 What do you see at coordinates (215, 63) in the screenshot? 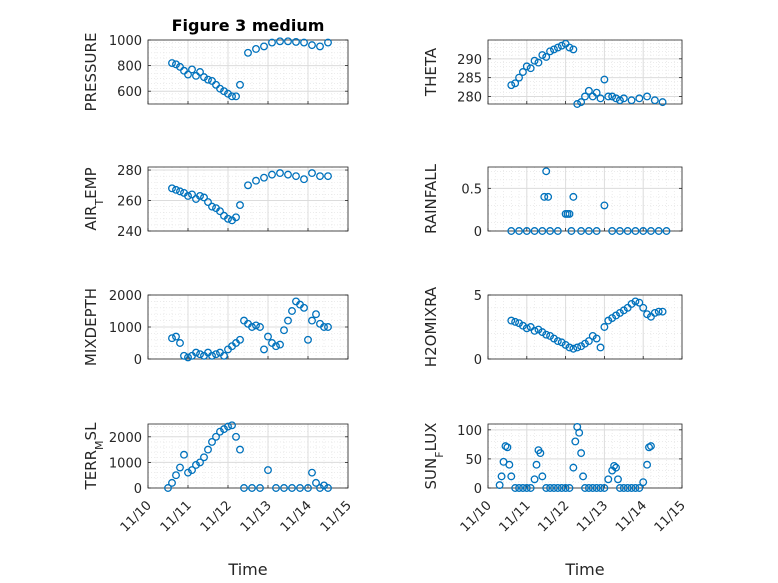
I see `panel-pressure: 600 800 1000 PRESSURE Figure 3 medium` at bounding box center [215, 63].